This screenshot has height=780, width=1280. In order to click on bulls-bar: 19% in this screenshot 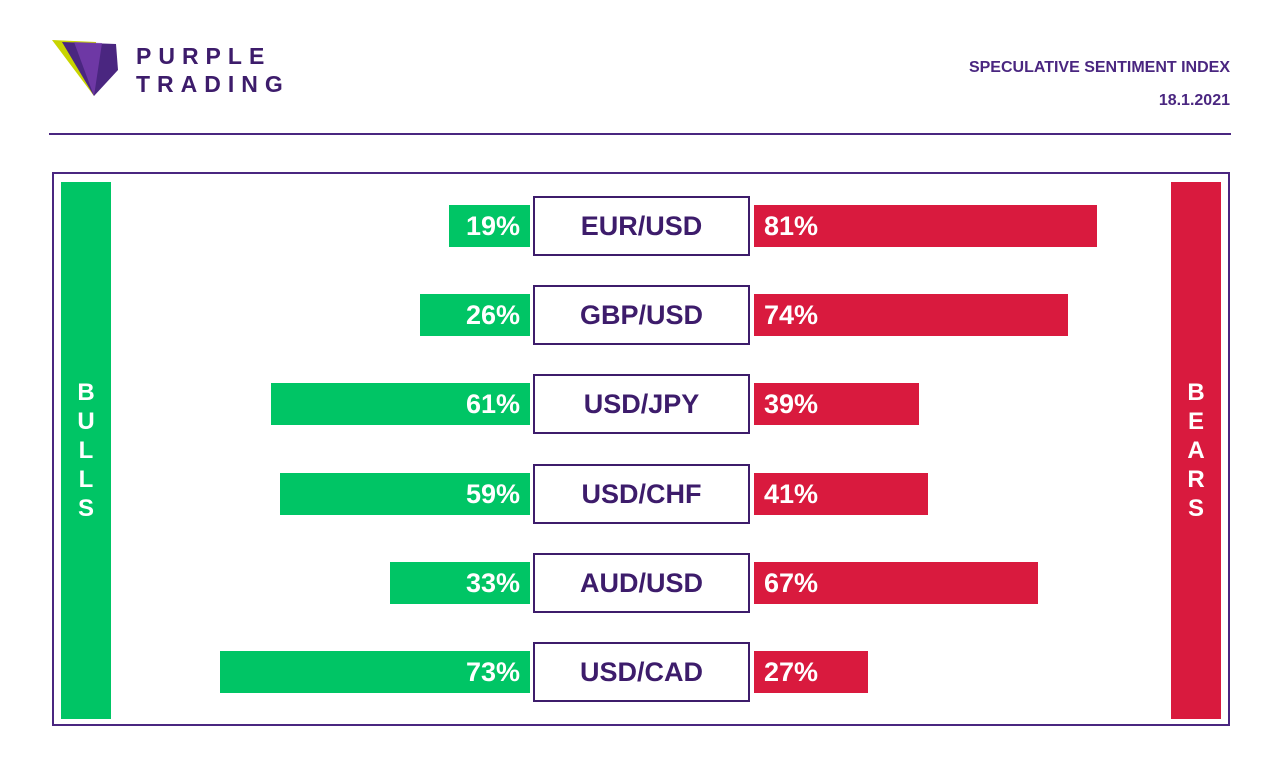, I will do `click(489, 226)`.